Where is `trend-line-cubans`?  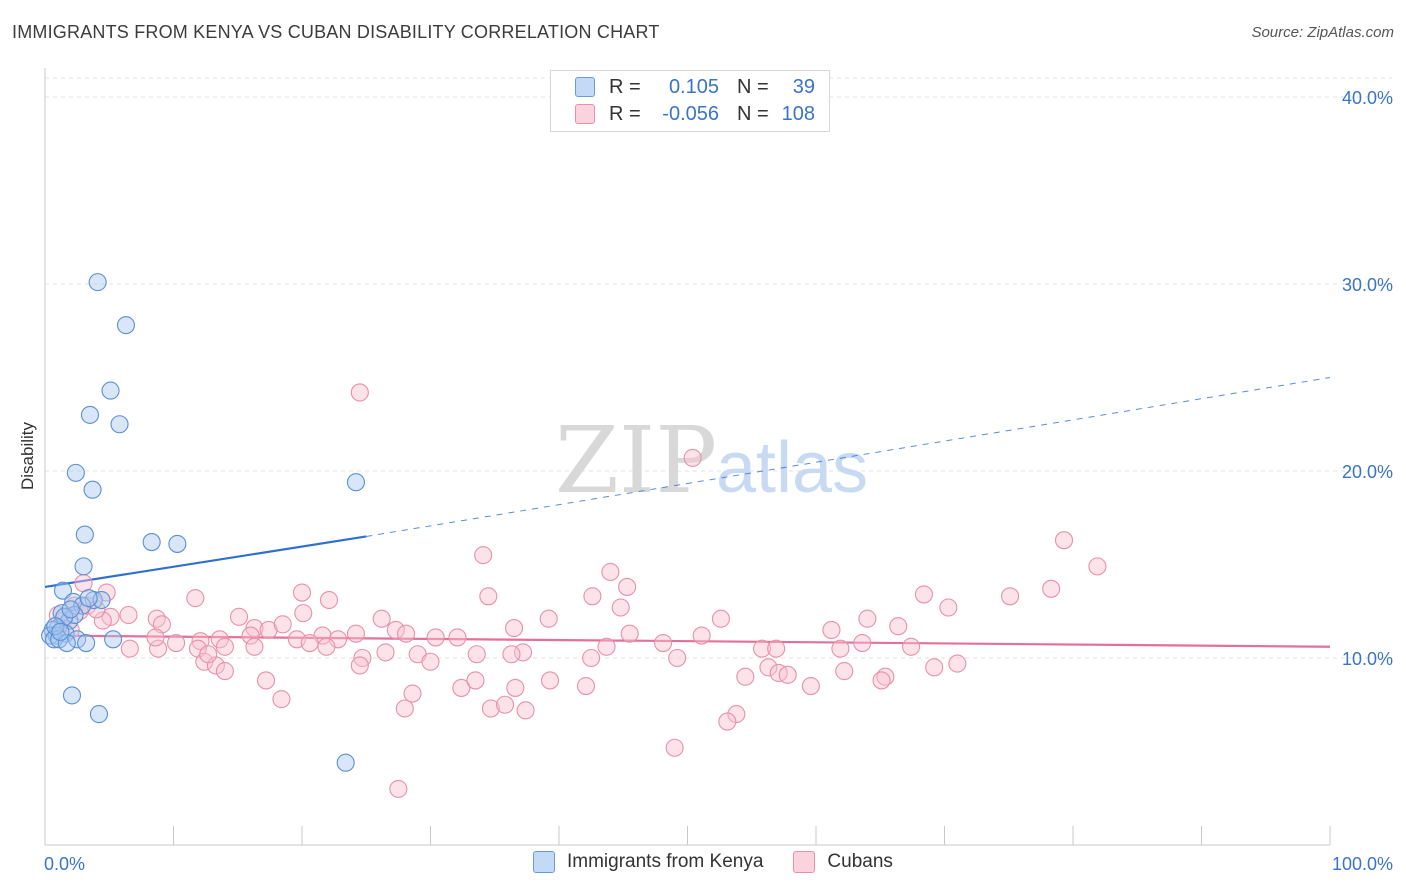 trend-line-cubans is located at coordinates (687, 641).